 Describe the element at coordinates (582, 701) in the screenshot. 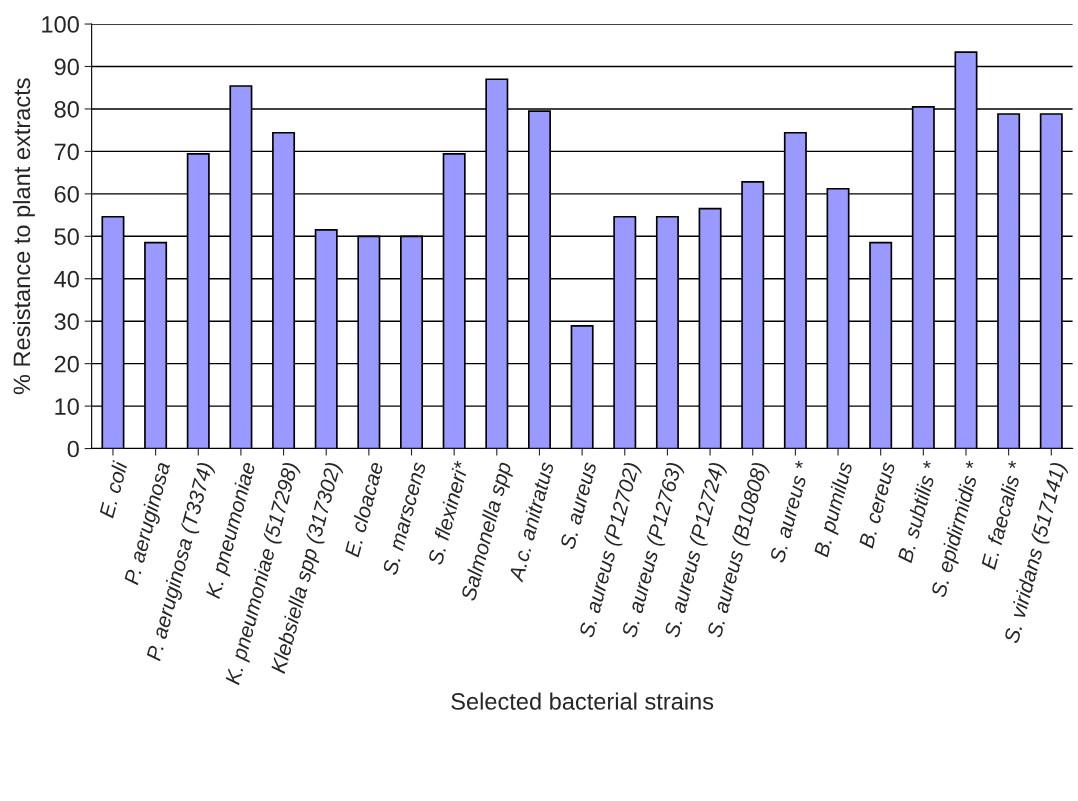

I see `x-axis-title: Selected bacterial strains` at that location.